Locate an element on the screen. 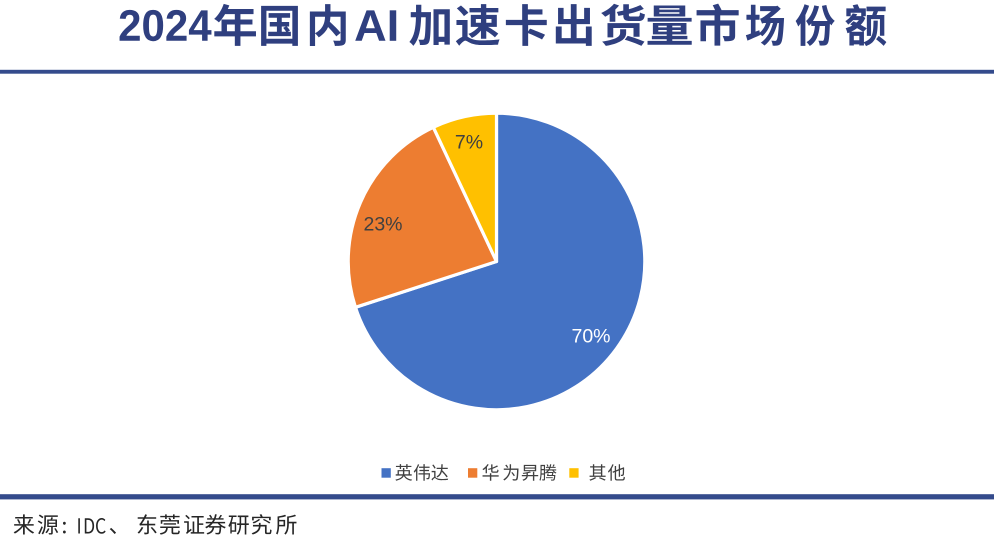 The height and width of the screenshot is (542, 994). svg-text: 23% is located at coordinates (382, 225).